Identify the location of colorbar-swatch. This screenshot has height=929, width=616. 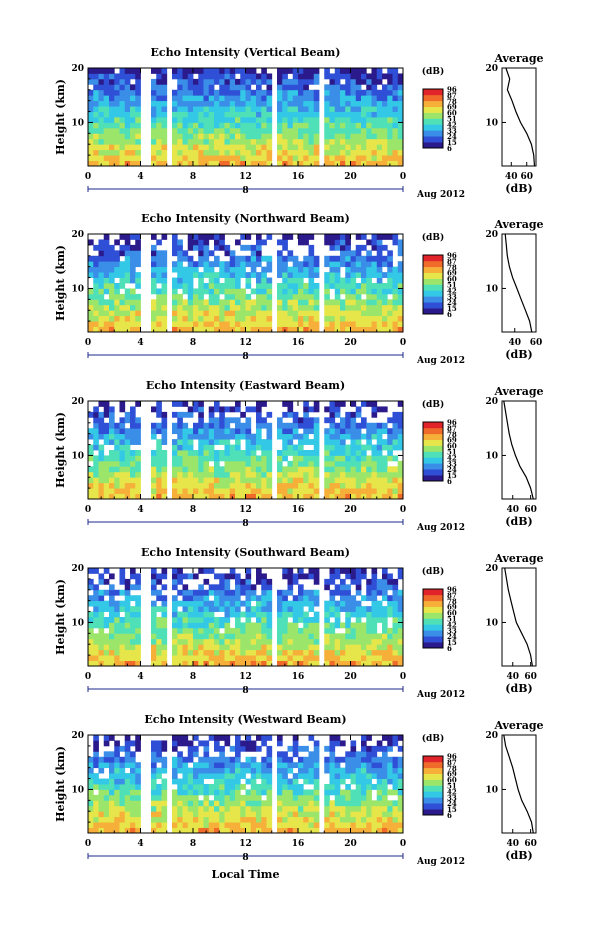
(433, 139).